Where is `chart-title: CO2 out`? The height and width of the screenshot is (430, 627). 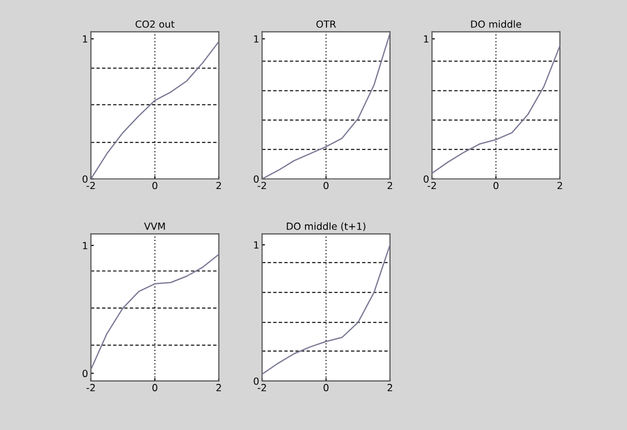 chart-title: CO2 out is located at coordinates (155, 24).